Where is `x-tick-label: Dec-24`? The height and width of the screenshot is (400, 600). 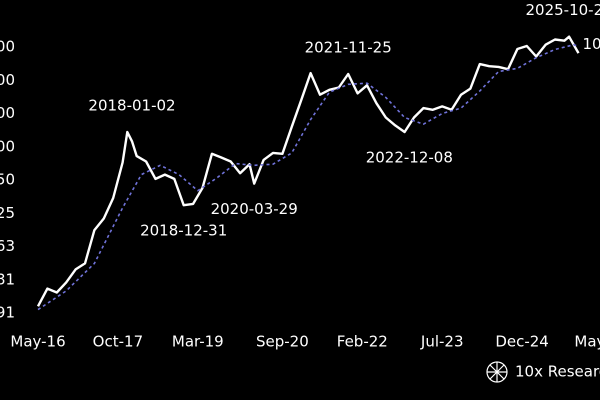 x-tick-label: Dec-24 is located at coordinates (522, 342).